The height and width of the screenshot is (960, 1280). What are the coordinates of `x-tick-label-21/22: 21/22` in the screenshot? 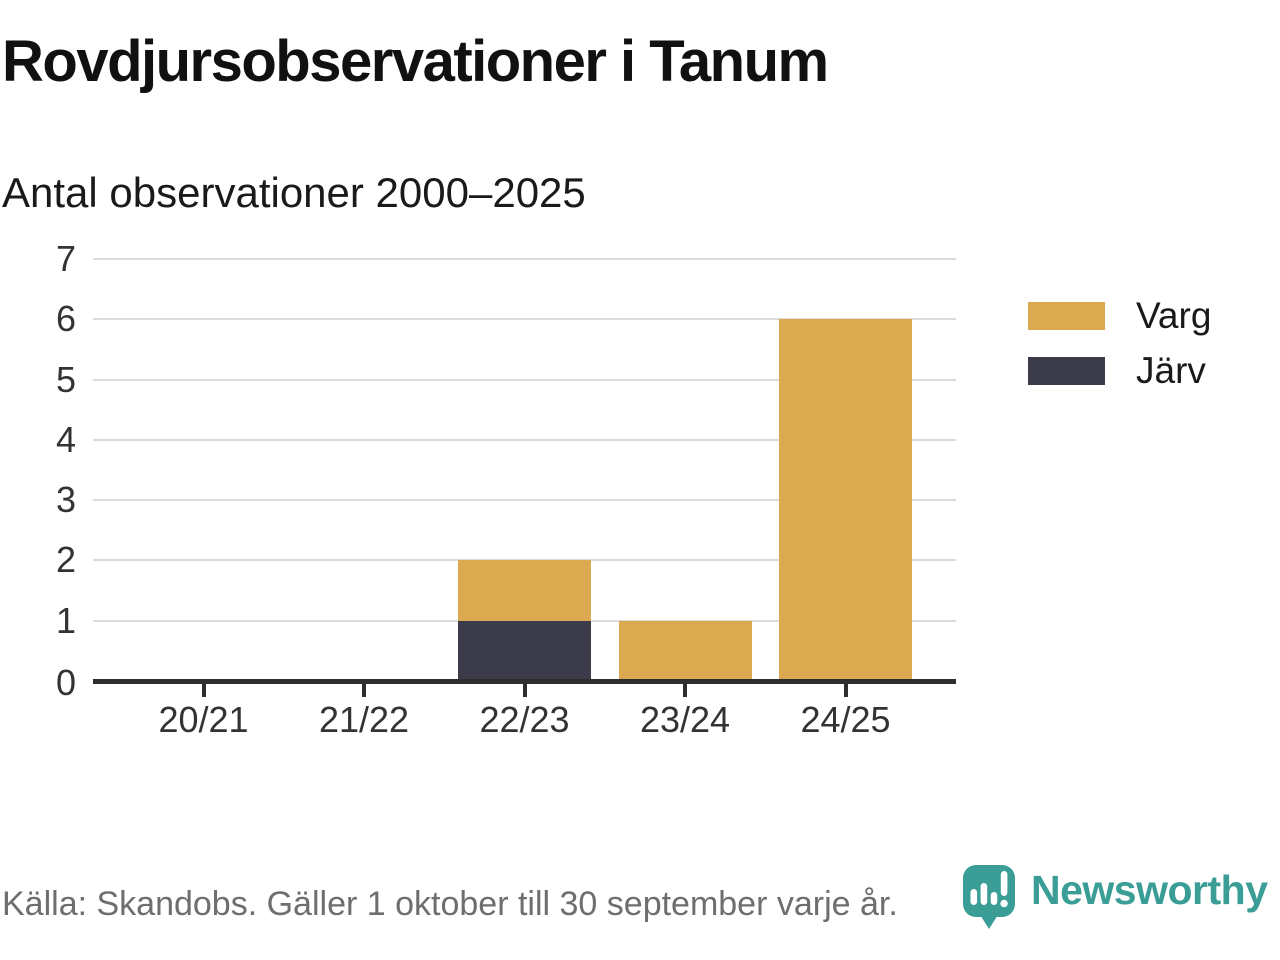 It's located at (364, 719).